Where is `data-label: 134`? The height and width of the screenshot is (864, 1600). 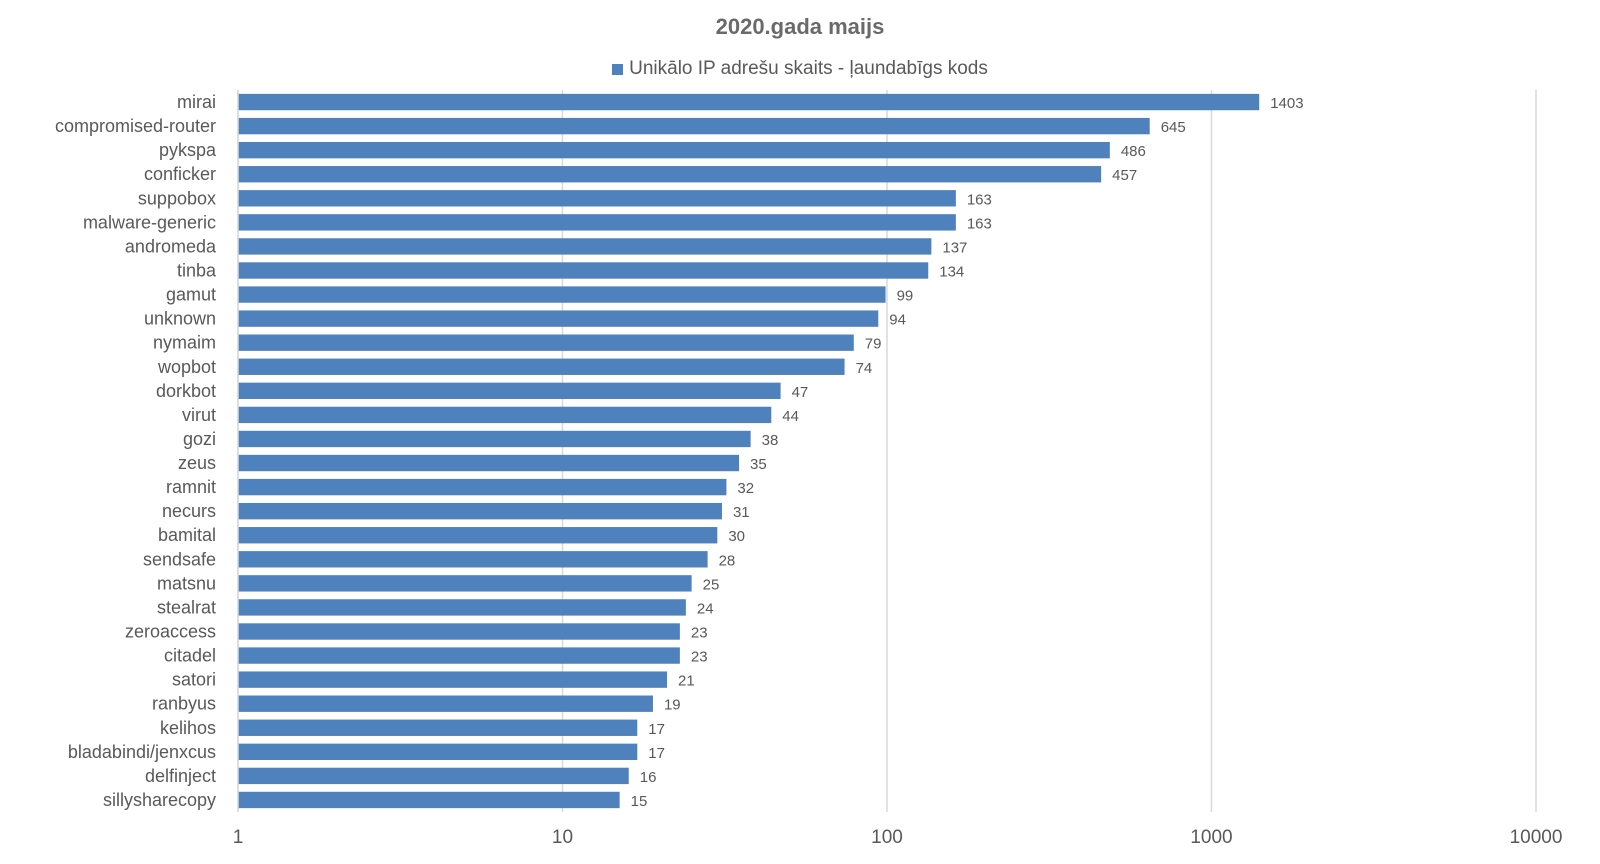 data-label: 134 is located at coordinates (951, 272).